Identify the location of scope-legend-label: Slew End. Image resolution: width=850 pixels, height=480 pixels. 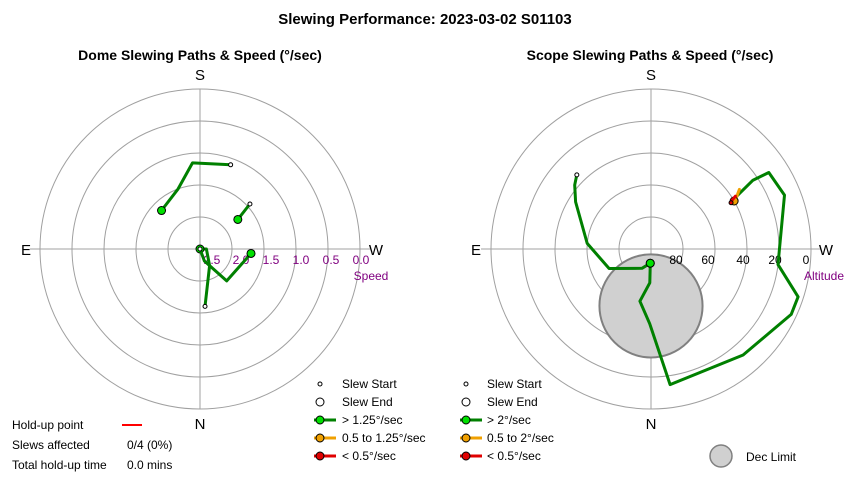
(512, 402).